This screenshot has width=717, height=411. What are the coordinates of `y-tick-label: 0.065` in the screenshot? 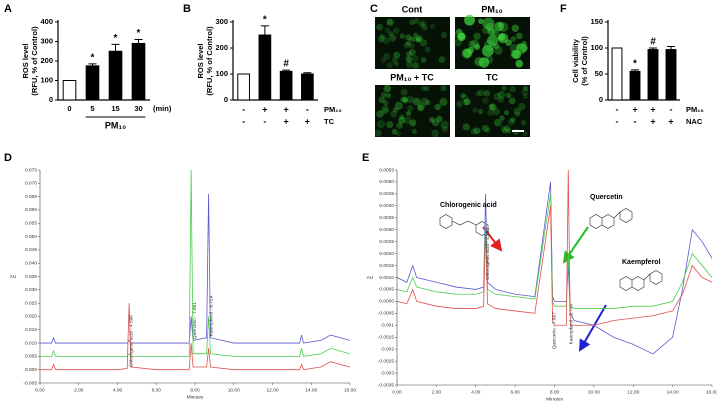 It's located at (31, 197).